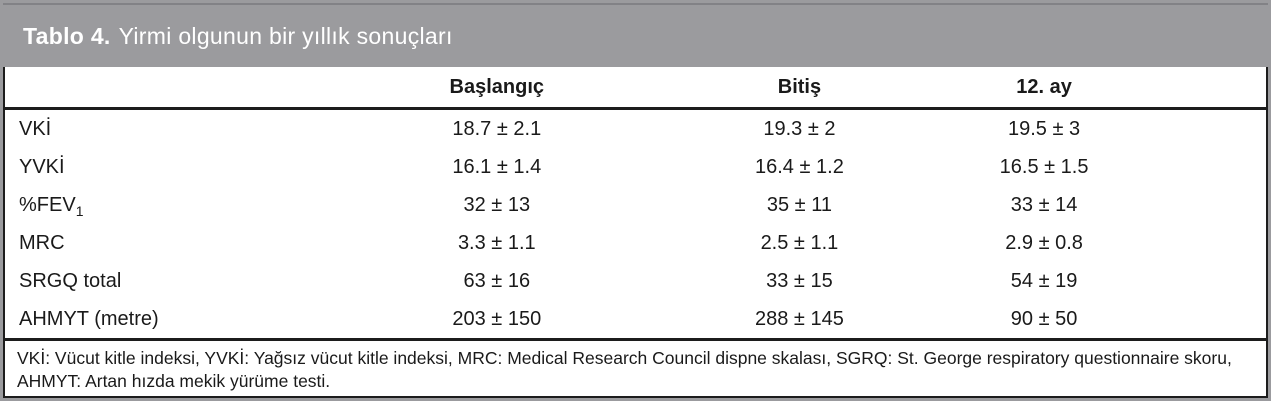 This screenshot has width=1271, height=401. What do you see at coordinates (799, 318) in the screenshot?
I see `cell-value: 288 ± 145` at bounding box center [799, 318].